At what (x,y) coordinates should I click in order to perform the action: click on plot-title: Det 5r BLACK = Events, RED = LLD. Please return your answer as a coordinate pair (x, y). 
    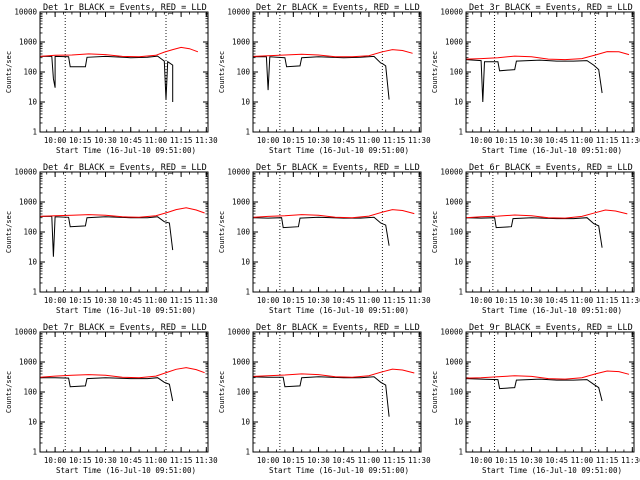
    Looking at the image, I should click on (338, 168).